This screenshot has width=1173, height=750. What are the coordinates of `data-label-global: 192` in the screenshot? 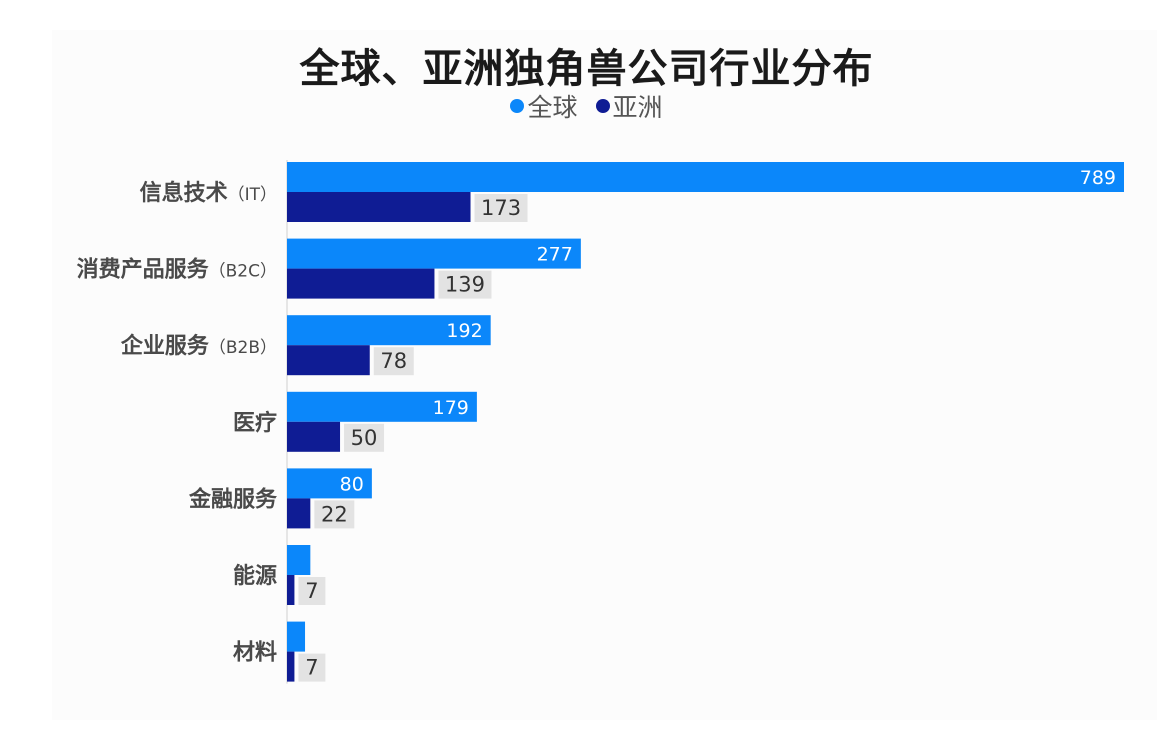 It's located at (464, 331).